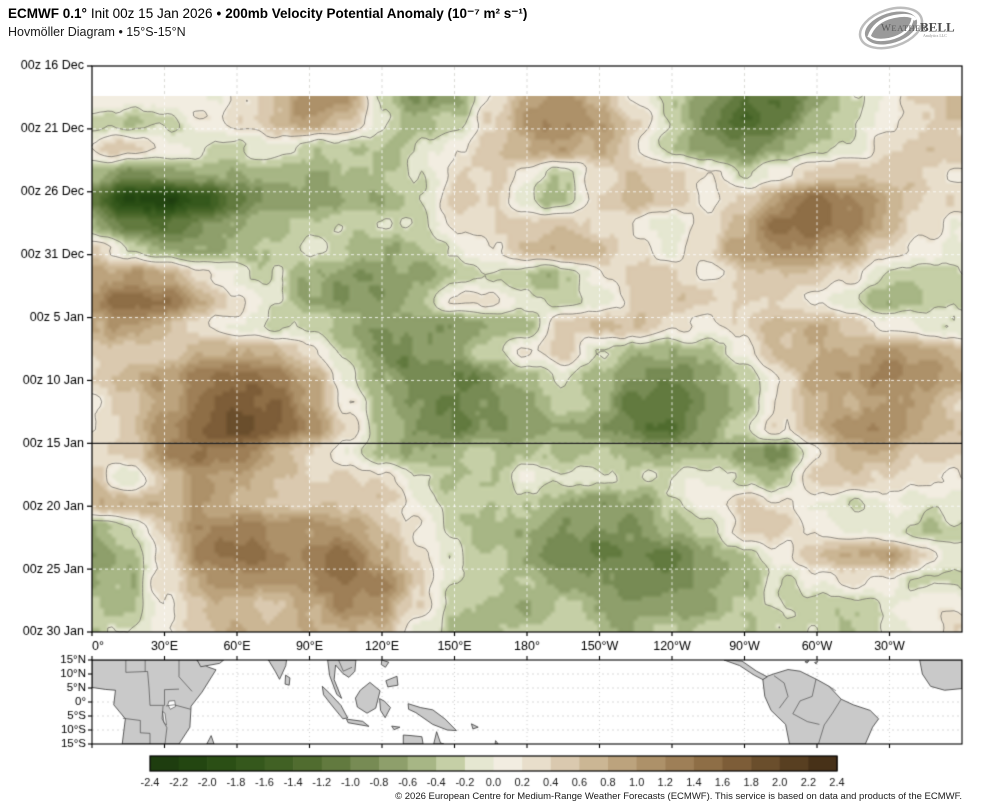 This screenshot has width=983, height=807. I want to click on title-model: ECMWF 0.1°, so click(47, 13).